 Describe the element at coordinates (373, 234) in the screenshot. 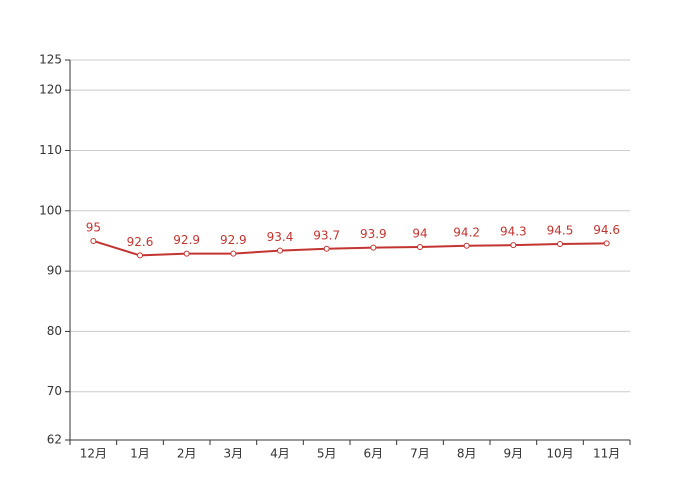

I see `data-label: 93.9` at that location.